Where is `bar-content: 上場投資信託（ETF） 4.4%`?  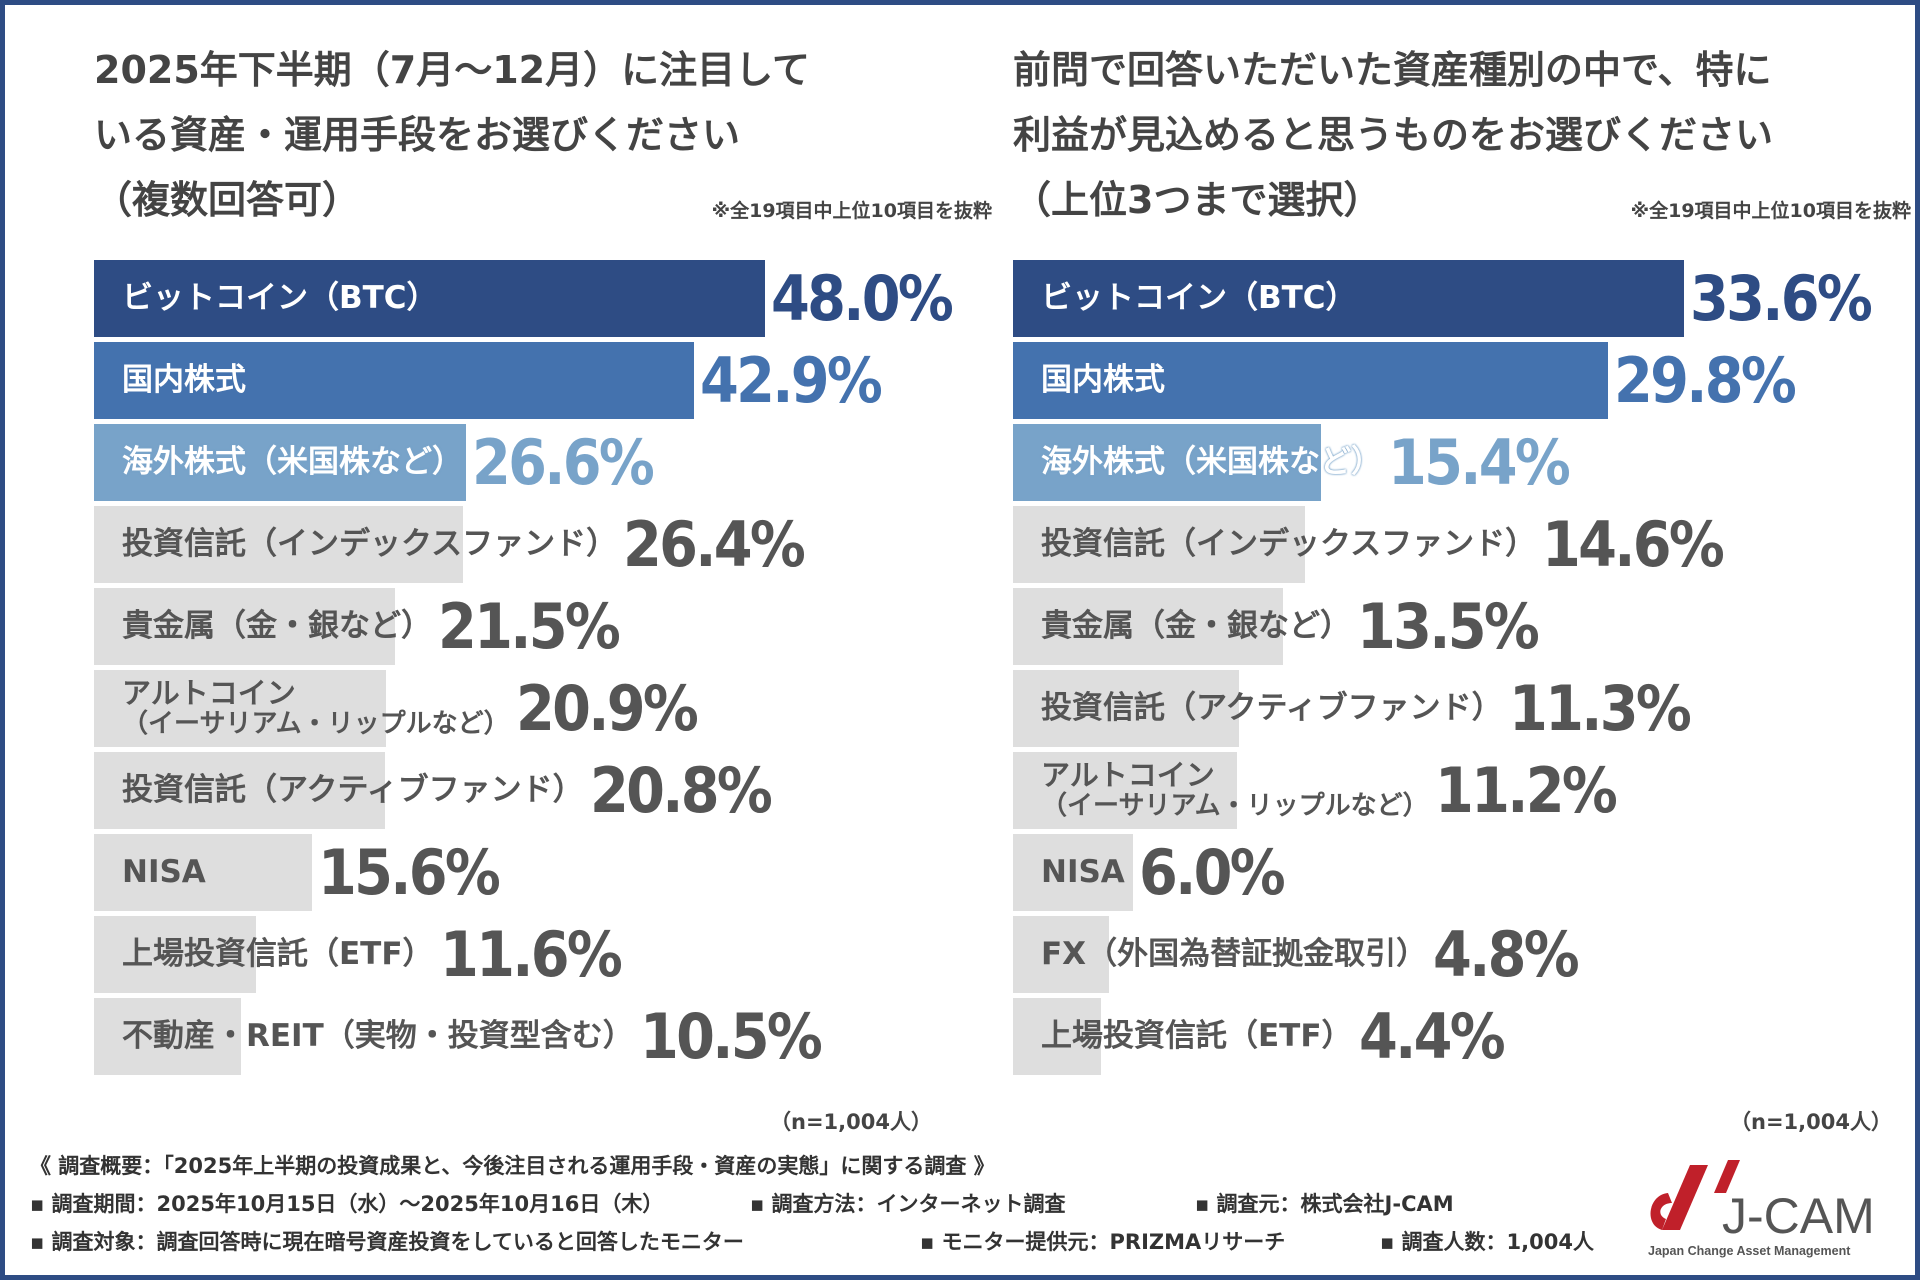
bar-content: 上場投資信託（ETF） 4.4% is located at coordinates (1265, 1036).